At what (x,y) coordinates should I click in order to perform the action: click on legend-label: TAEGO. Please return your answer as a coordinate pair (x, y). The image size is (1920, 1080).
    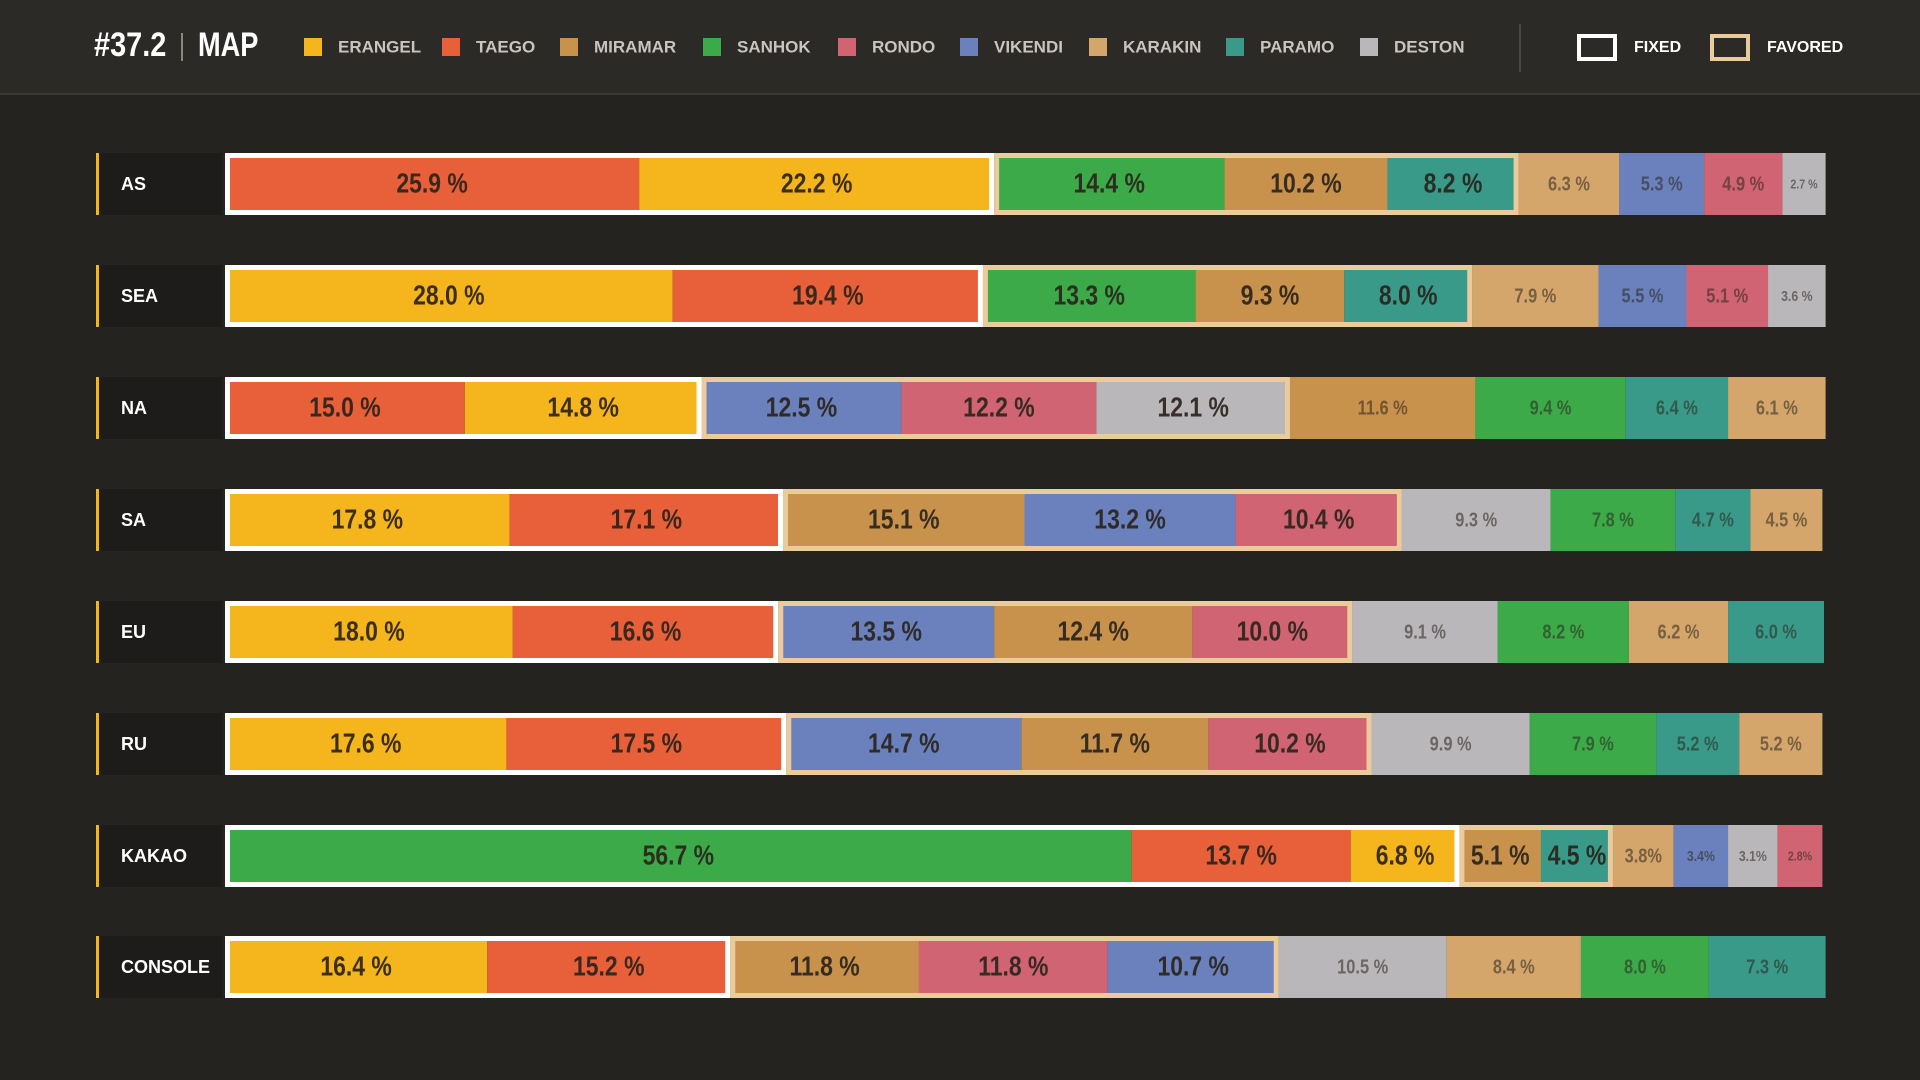
    Looking at the image, I should click on (505, 46).